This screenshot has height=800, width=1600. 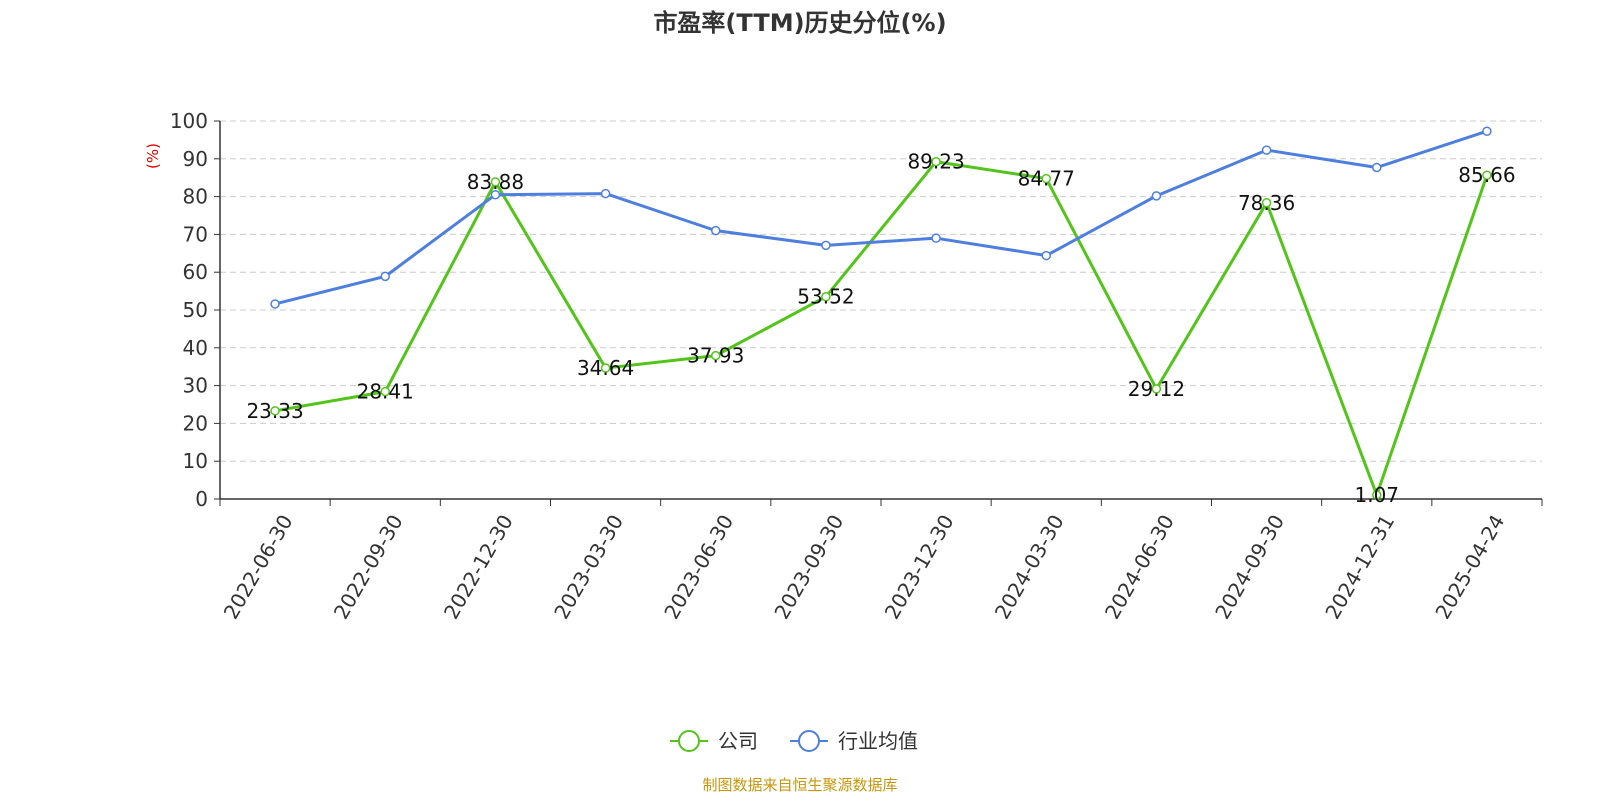 I want to click on y-tick-label: 30, so click(x=195, y=386).